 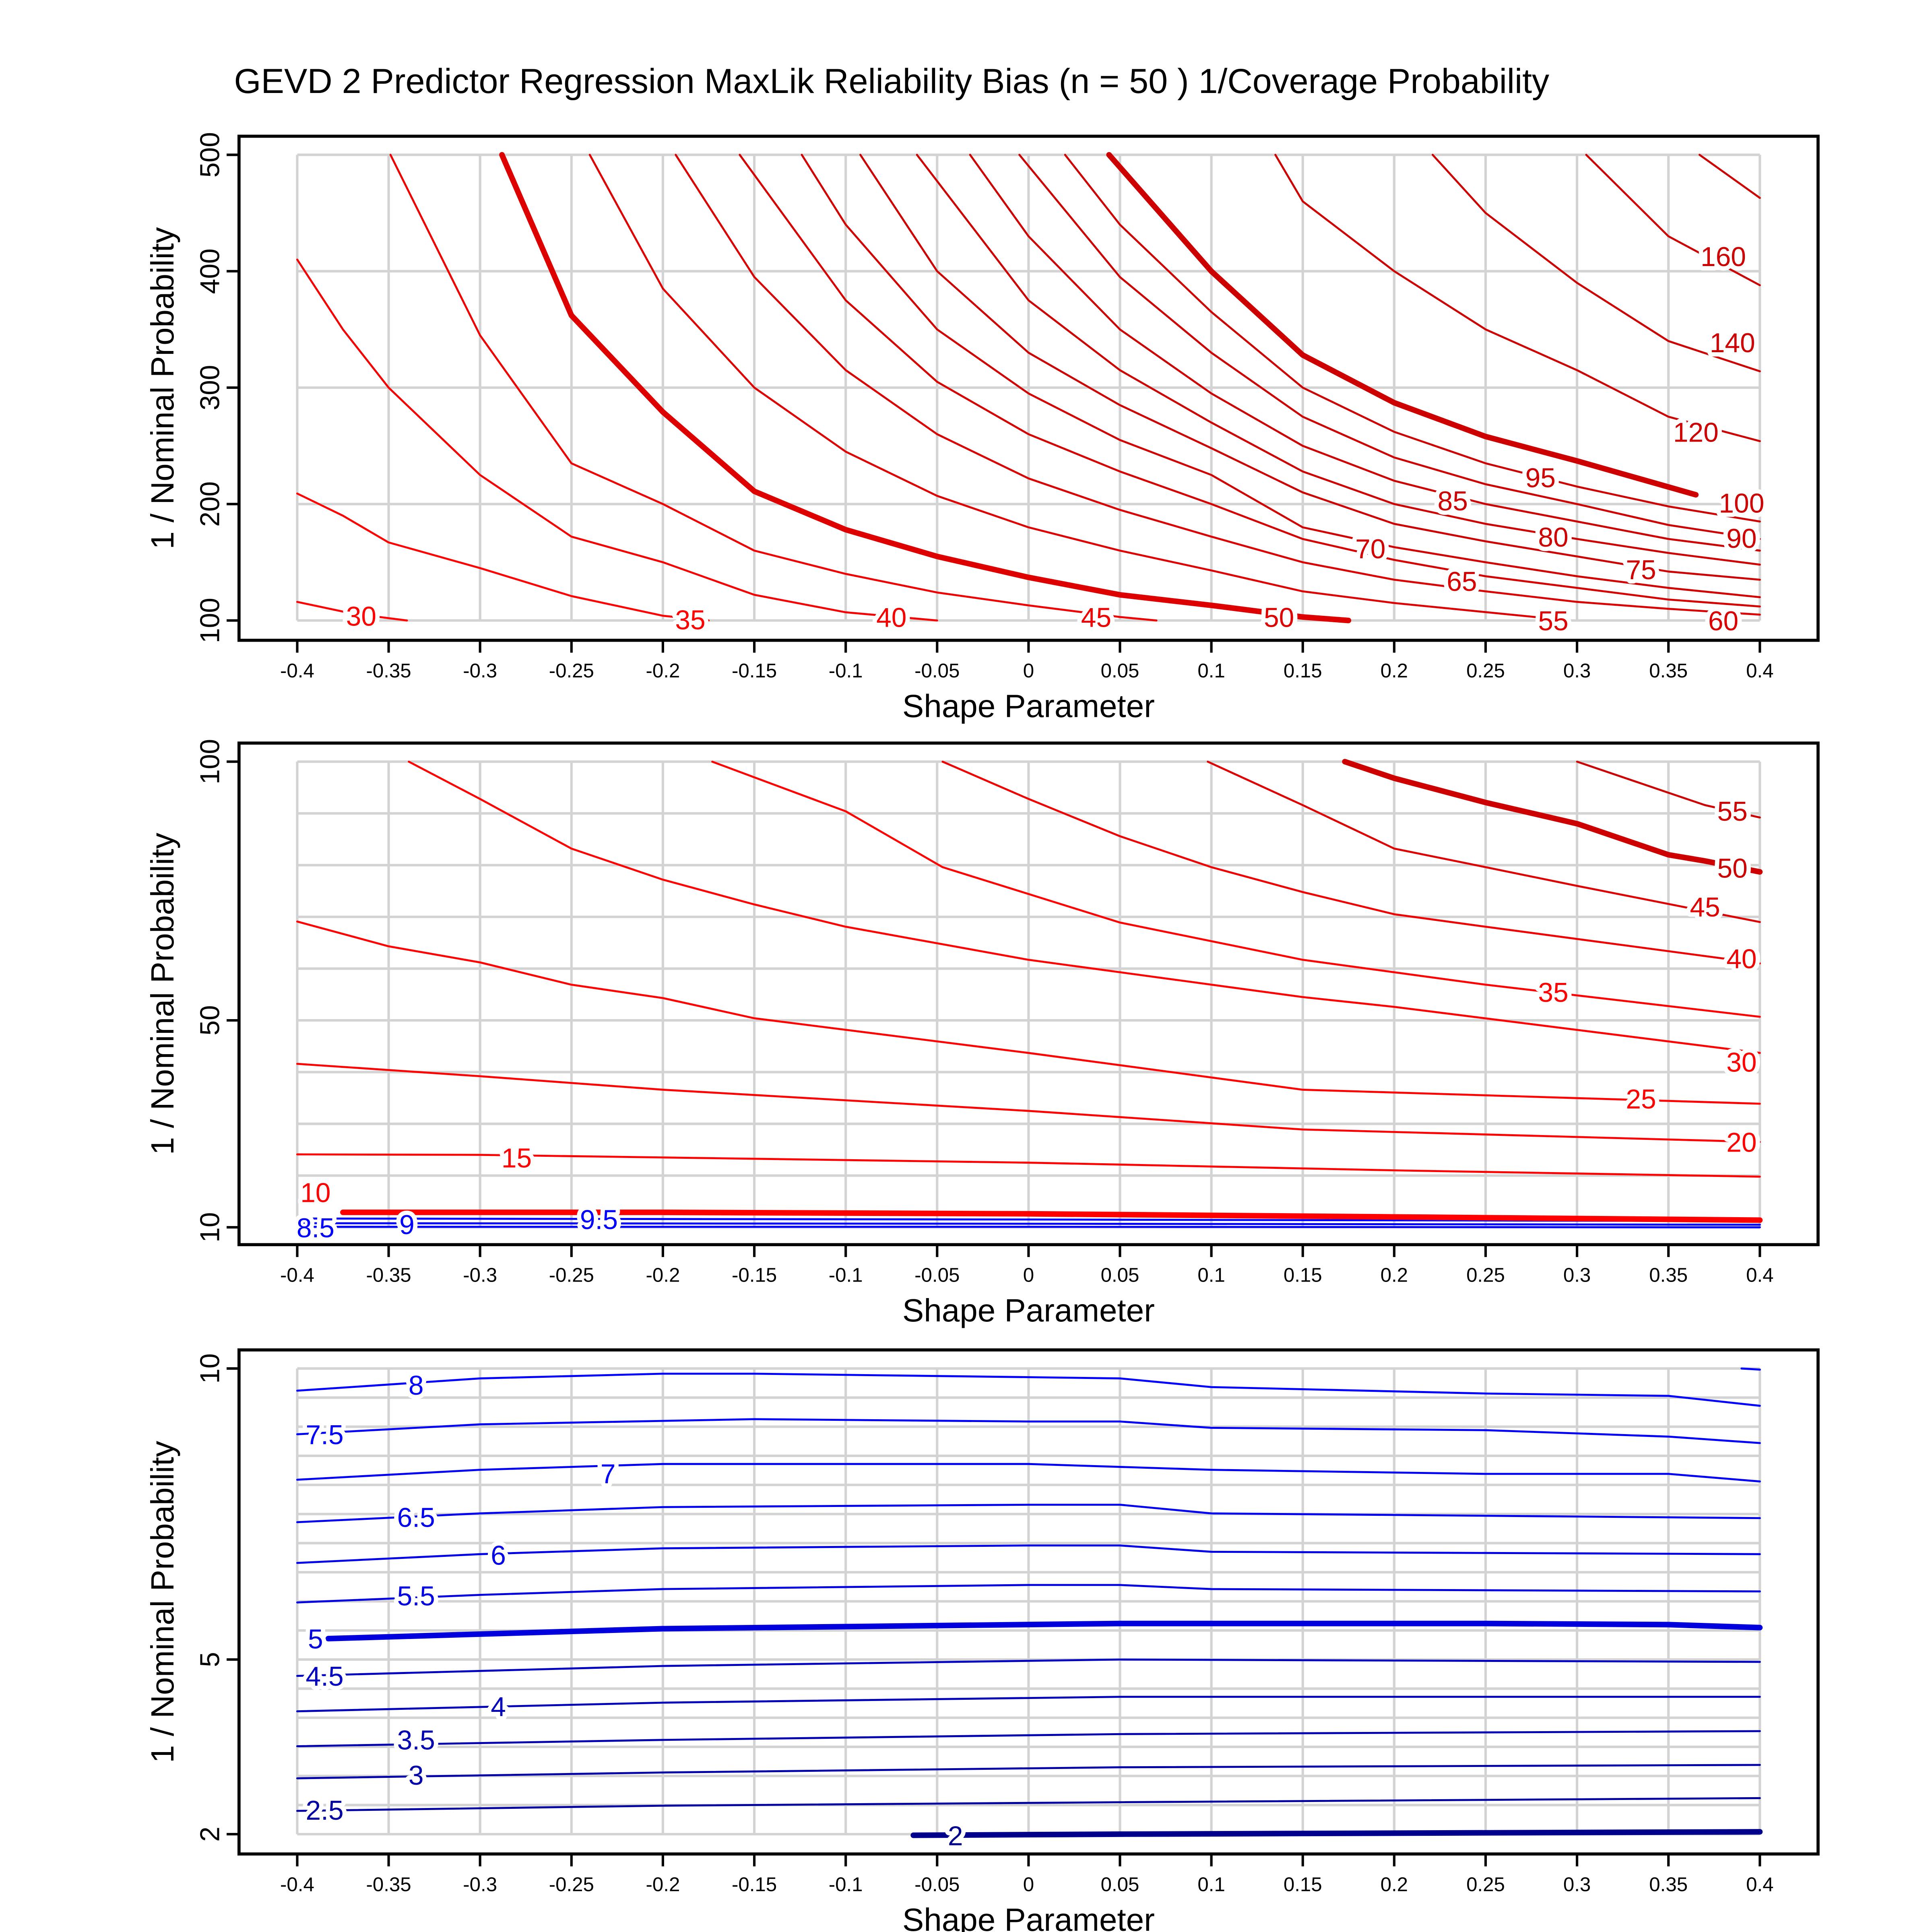 What do you see at coordinates (1577, 671) in the screenshot?
I see `x-tick-label: 0.3` at bounding box center [1577, 671].